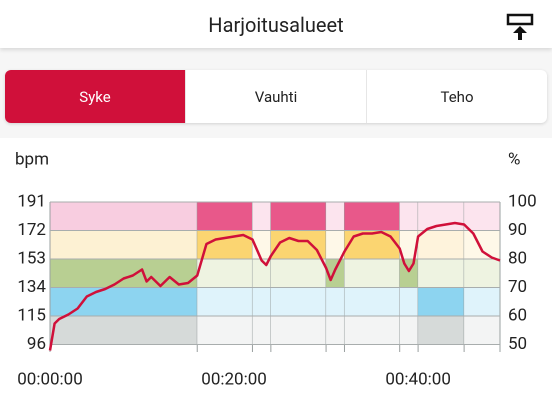  I want to click on tab-bar: Syke Vauhti Teho, so click(276, 96).